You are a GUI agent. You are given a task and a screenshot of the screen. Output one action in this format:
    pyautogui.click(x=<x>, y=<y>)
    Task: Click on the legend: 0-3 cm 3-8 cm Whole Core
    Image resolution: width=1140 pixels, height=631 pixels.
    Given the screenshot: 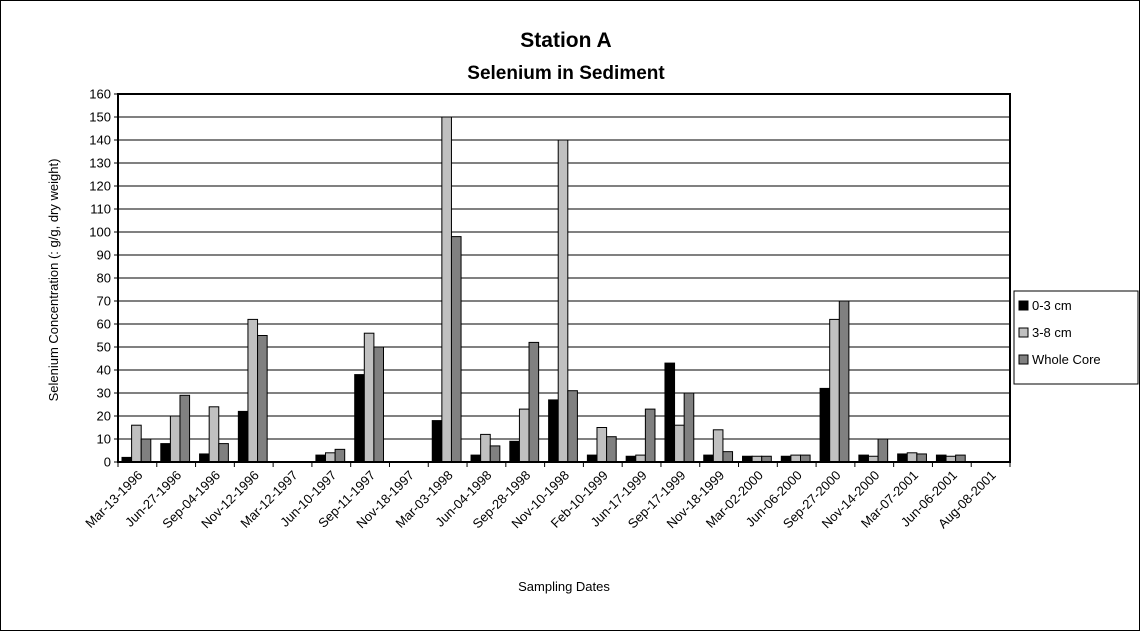 What is the action you would take?
    pyautogui.click(x=1076, y=337)
    